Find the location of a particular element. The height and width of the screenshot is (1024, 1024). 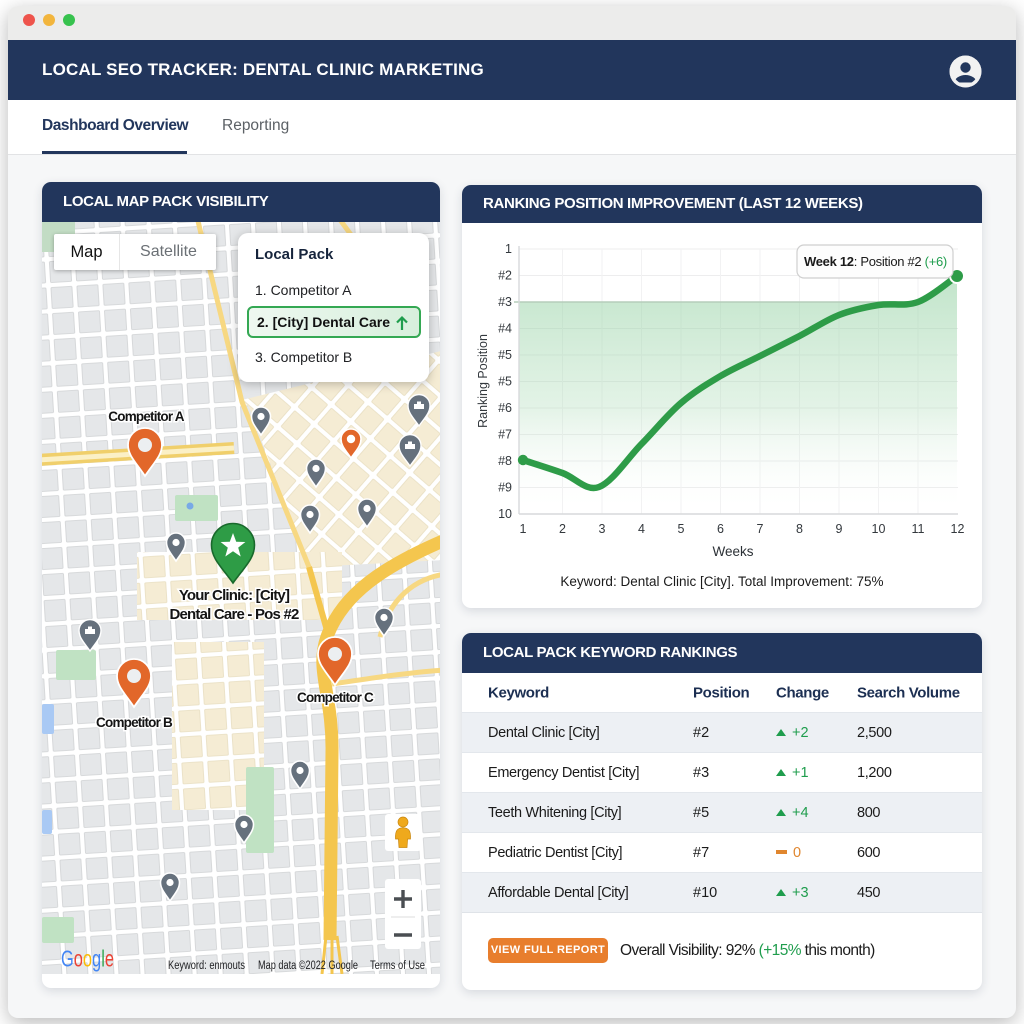

svg-text: #8 is located at coordinates (505, 461).